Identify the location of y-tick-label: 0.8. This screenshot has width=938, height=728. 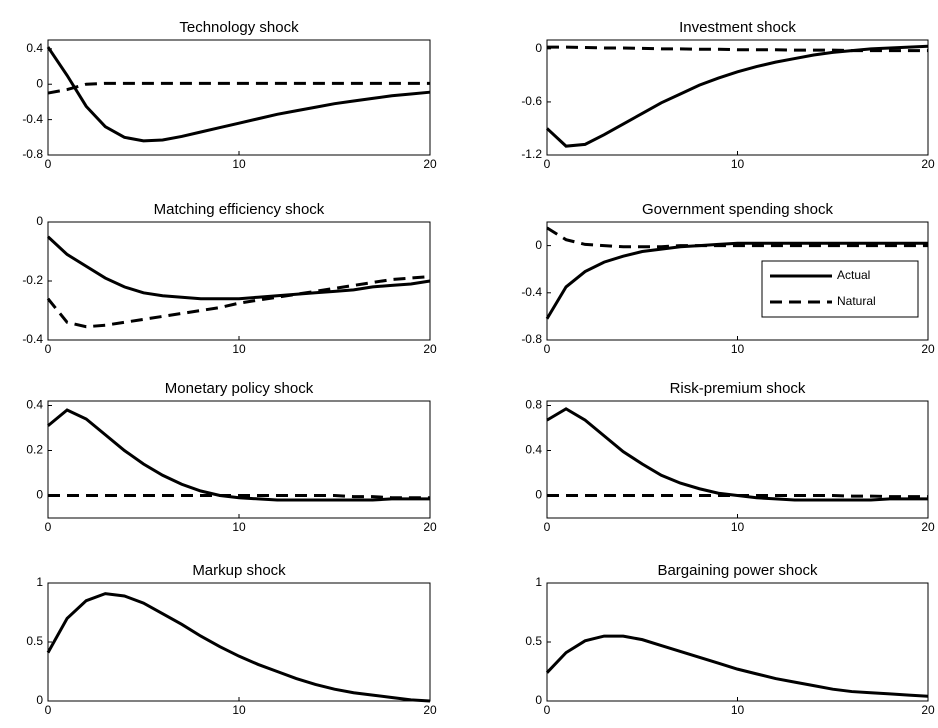
(533, 405).